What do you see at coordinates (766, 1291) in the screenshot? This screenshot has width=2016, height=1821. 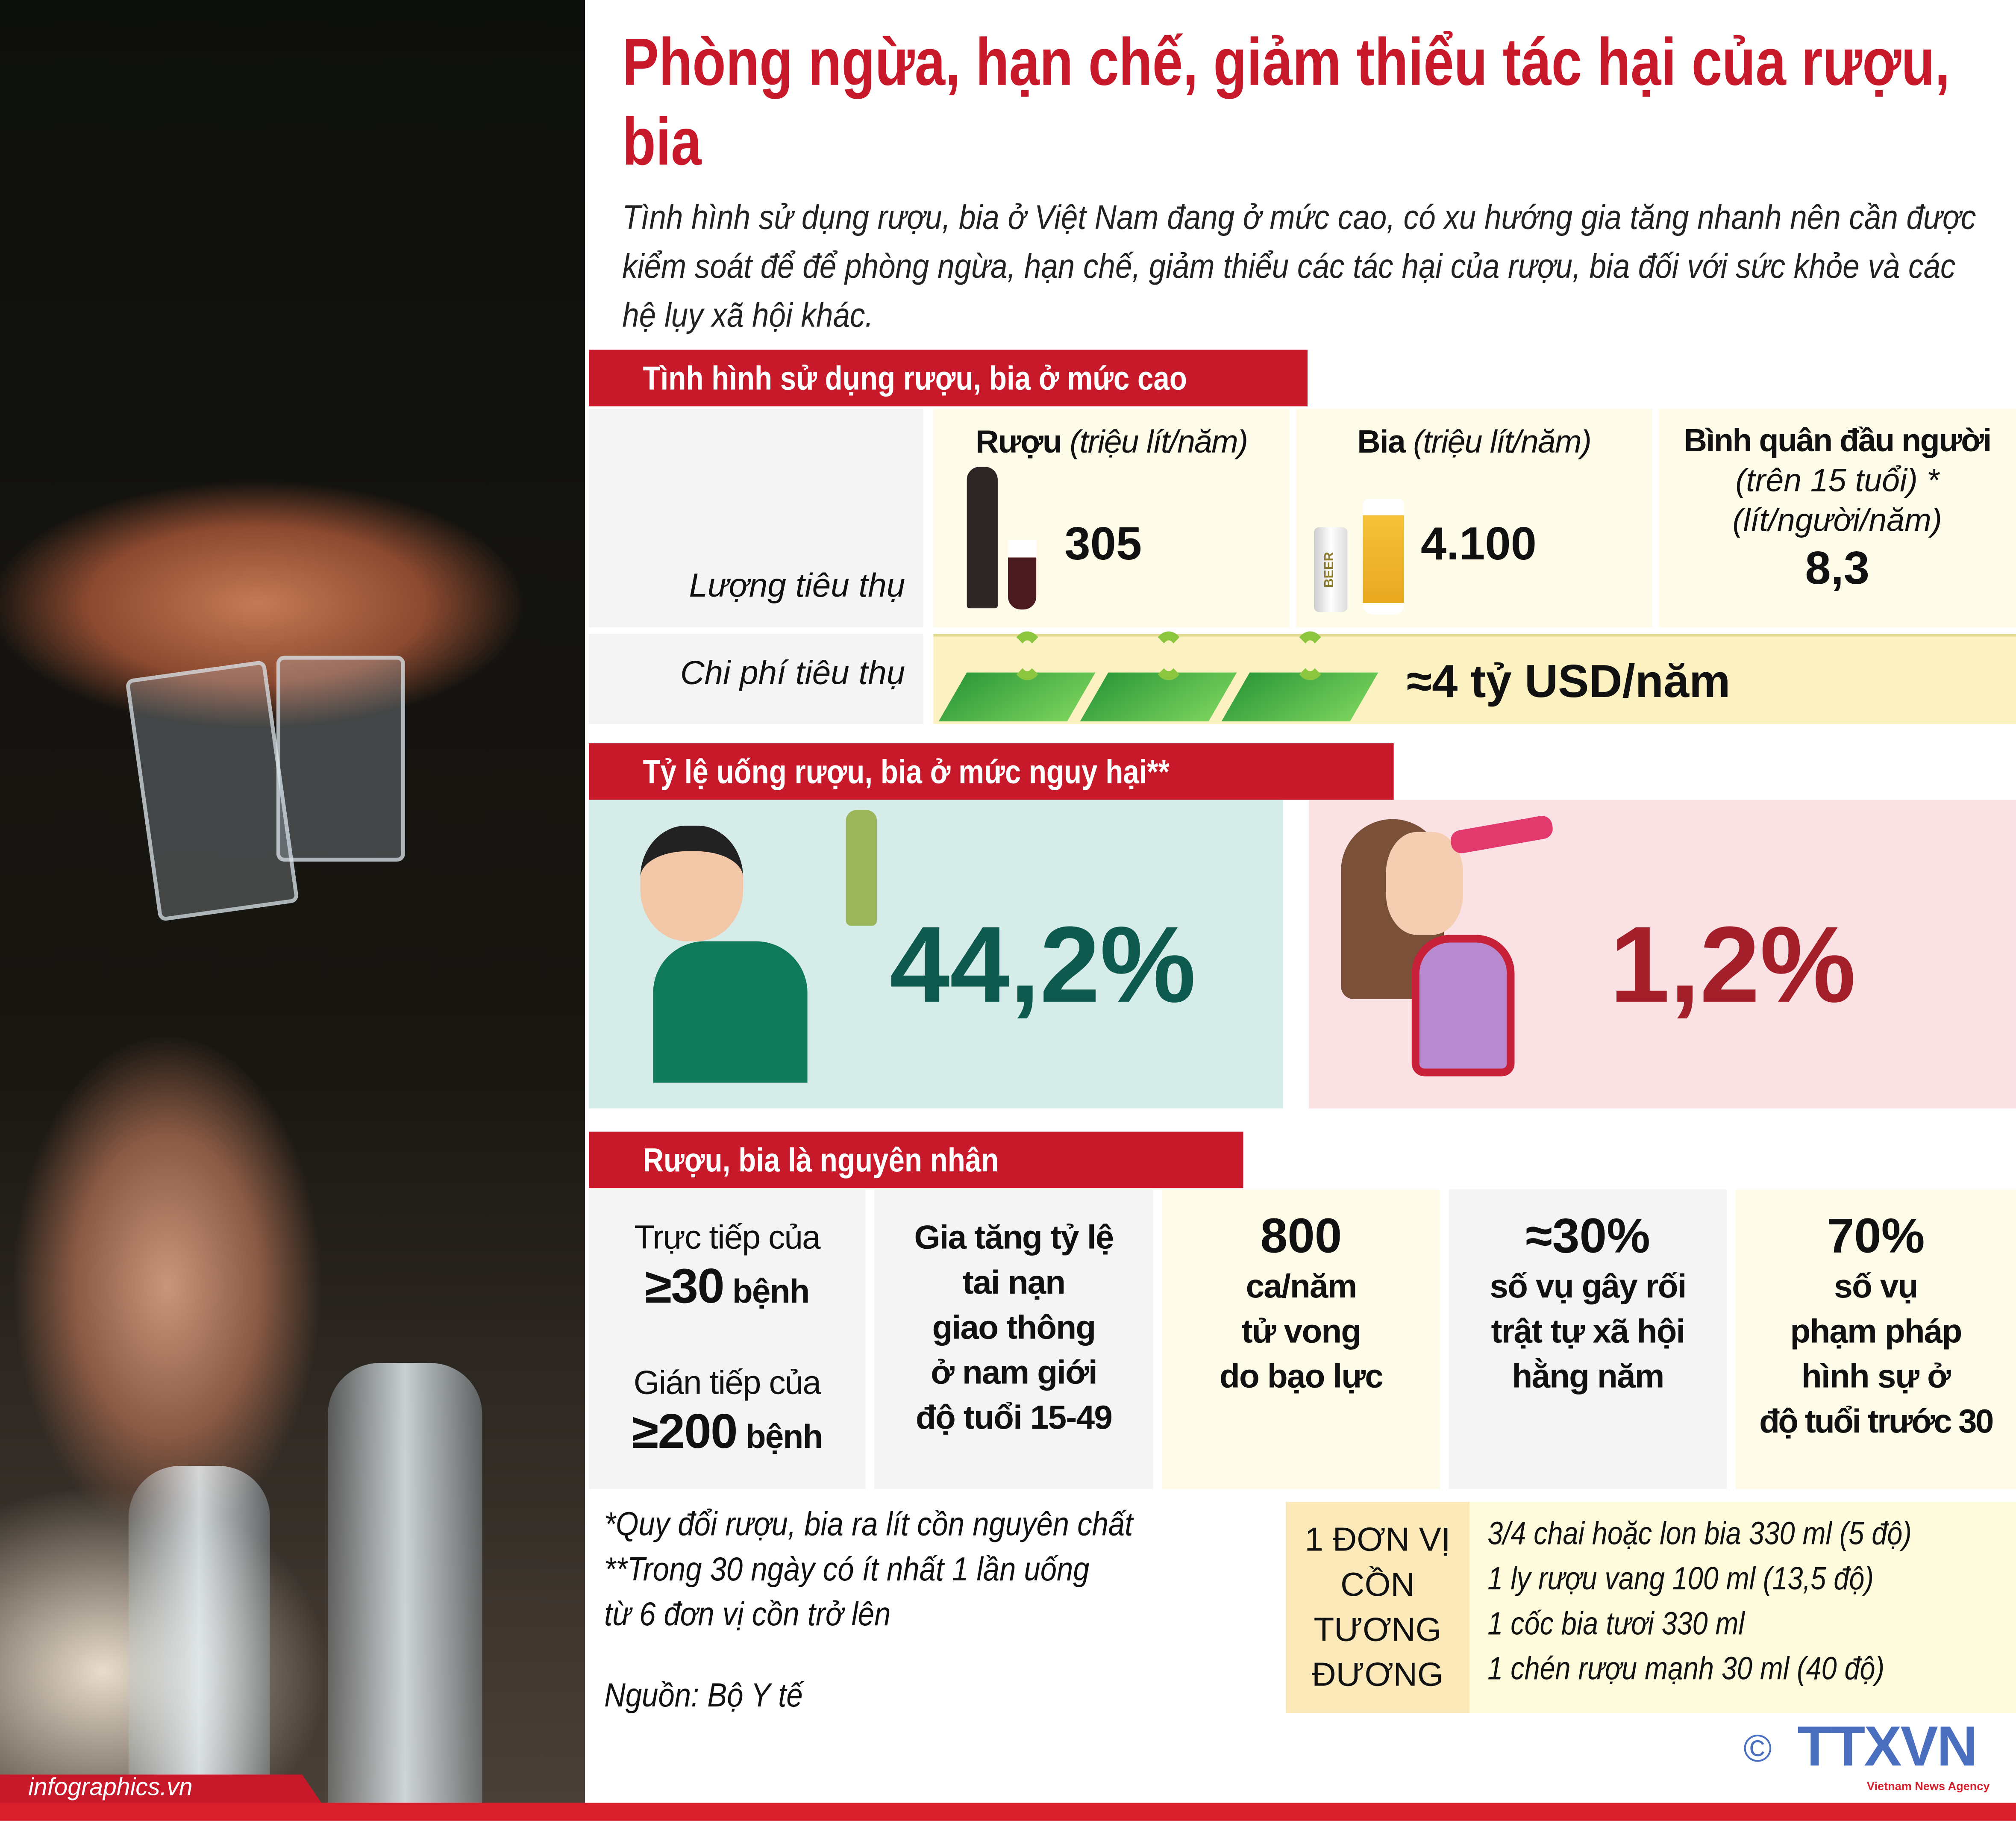 I see `direct-unit: bệnh` at bounding box center [766, 1291].